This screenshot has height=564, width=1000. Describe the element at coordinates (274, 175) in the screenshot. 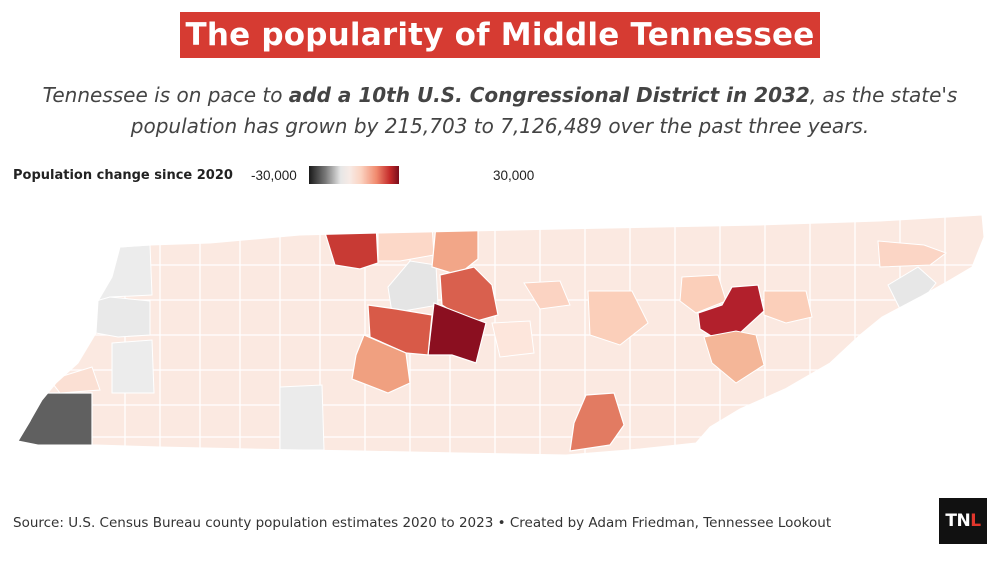

I see `legend-min-label: -30,000` at that location.